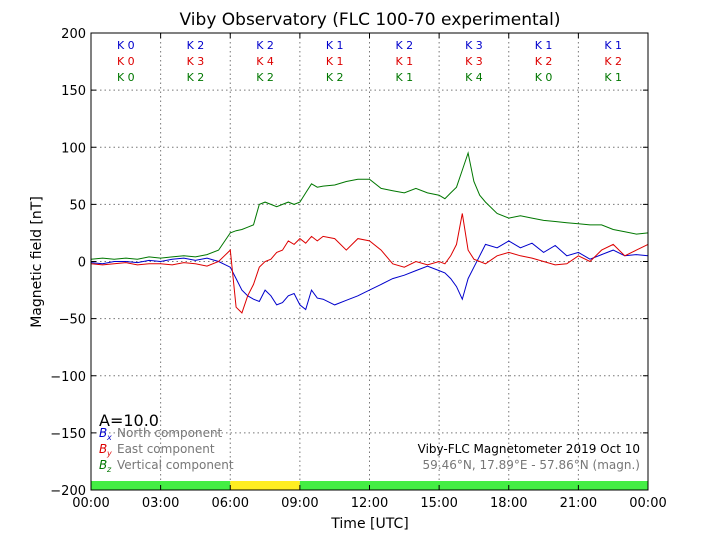 Image resolution: width=720 pixels, height=540 pixels. I want to click on legend-subscript: x, so click(109, 437).